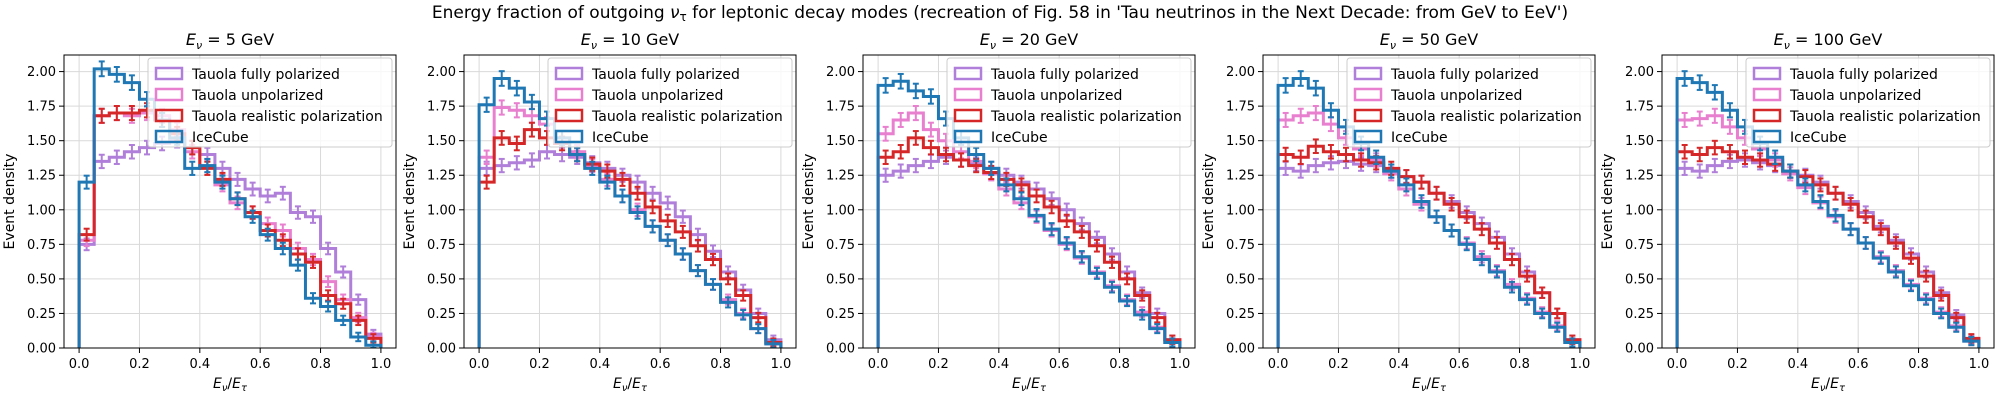 This screenshot has height=400, width=2000. What do you see at coordinates (441, 349) in the screenshot?
I see `y-tick-label: 0.00` at bounding box center [441, 349].